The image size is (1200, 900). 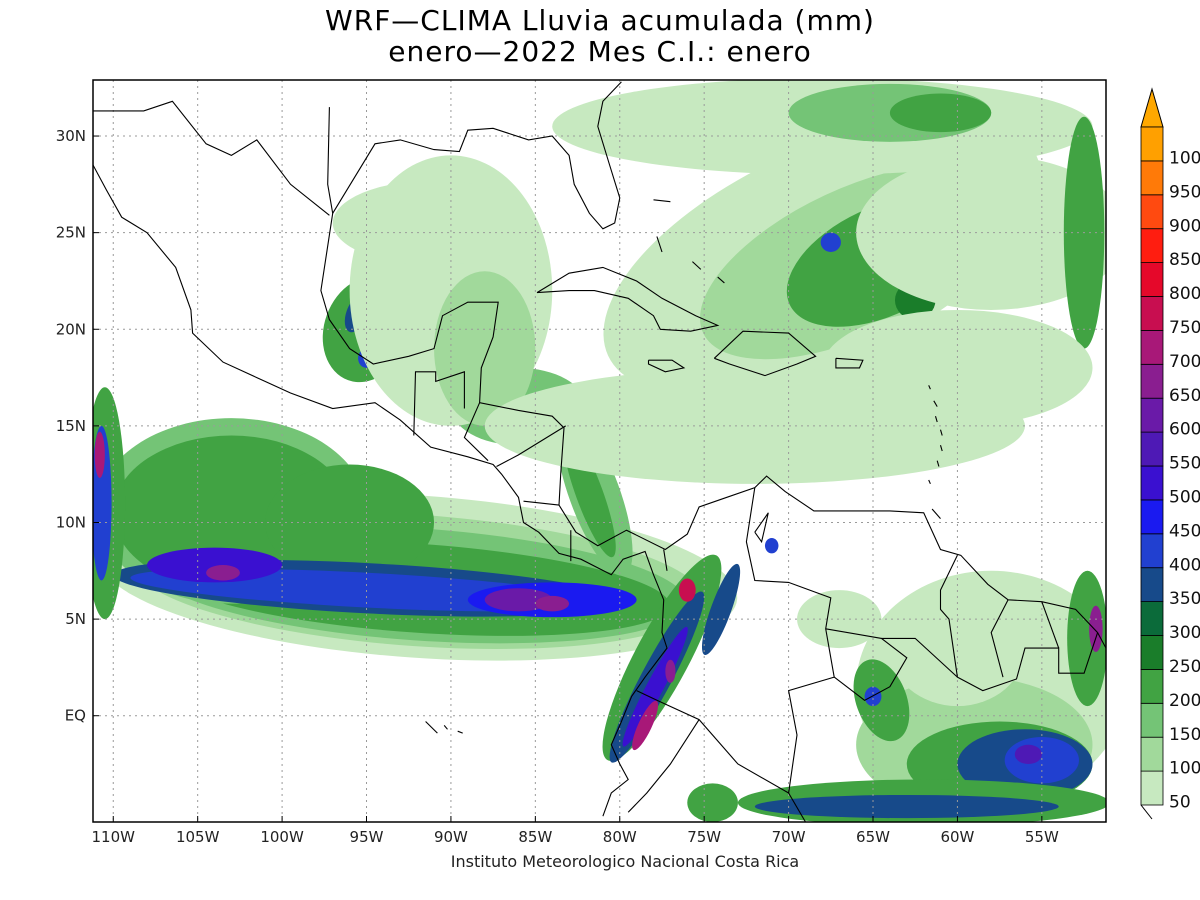 What do you see at coordinates (1184, 294) in the screenshot?
I see `colorbar-label: 800` at bounding box center [1184, 294].